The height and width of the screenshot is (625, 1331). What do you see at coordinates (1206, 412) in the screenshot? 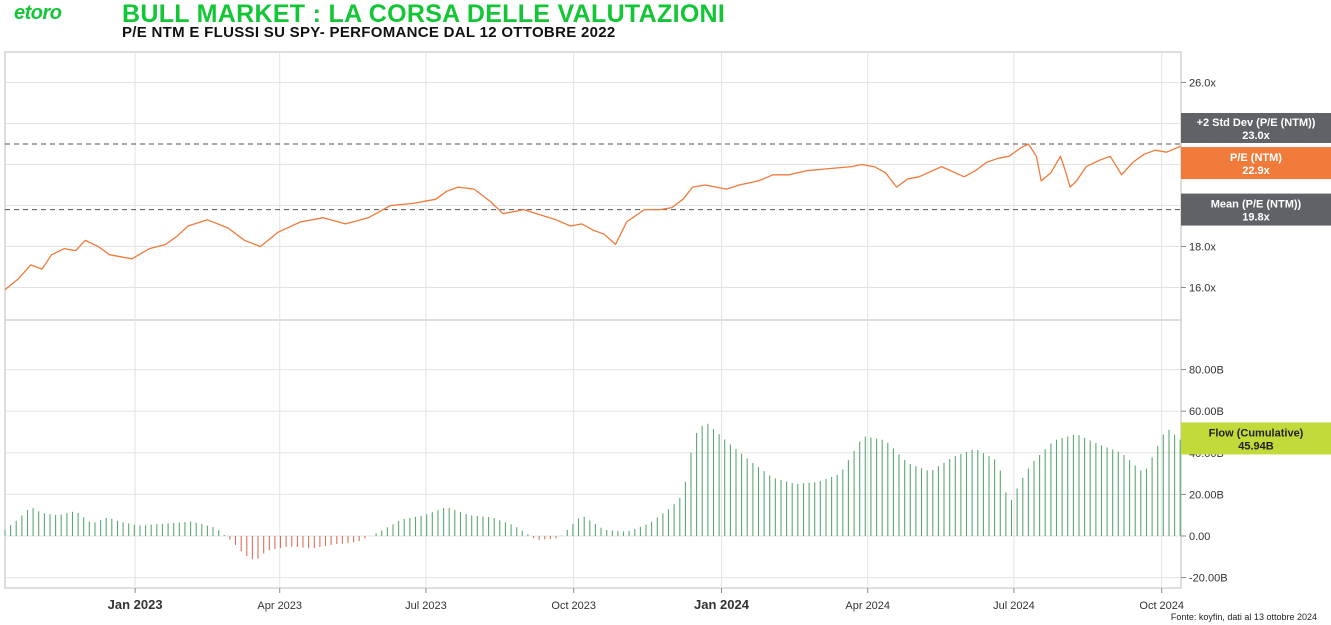
I see `y-tick-label-flow: 60.00B` at bounding box center [1206, 412].